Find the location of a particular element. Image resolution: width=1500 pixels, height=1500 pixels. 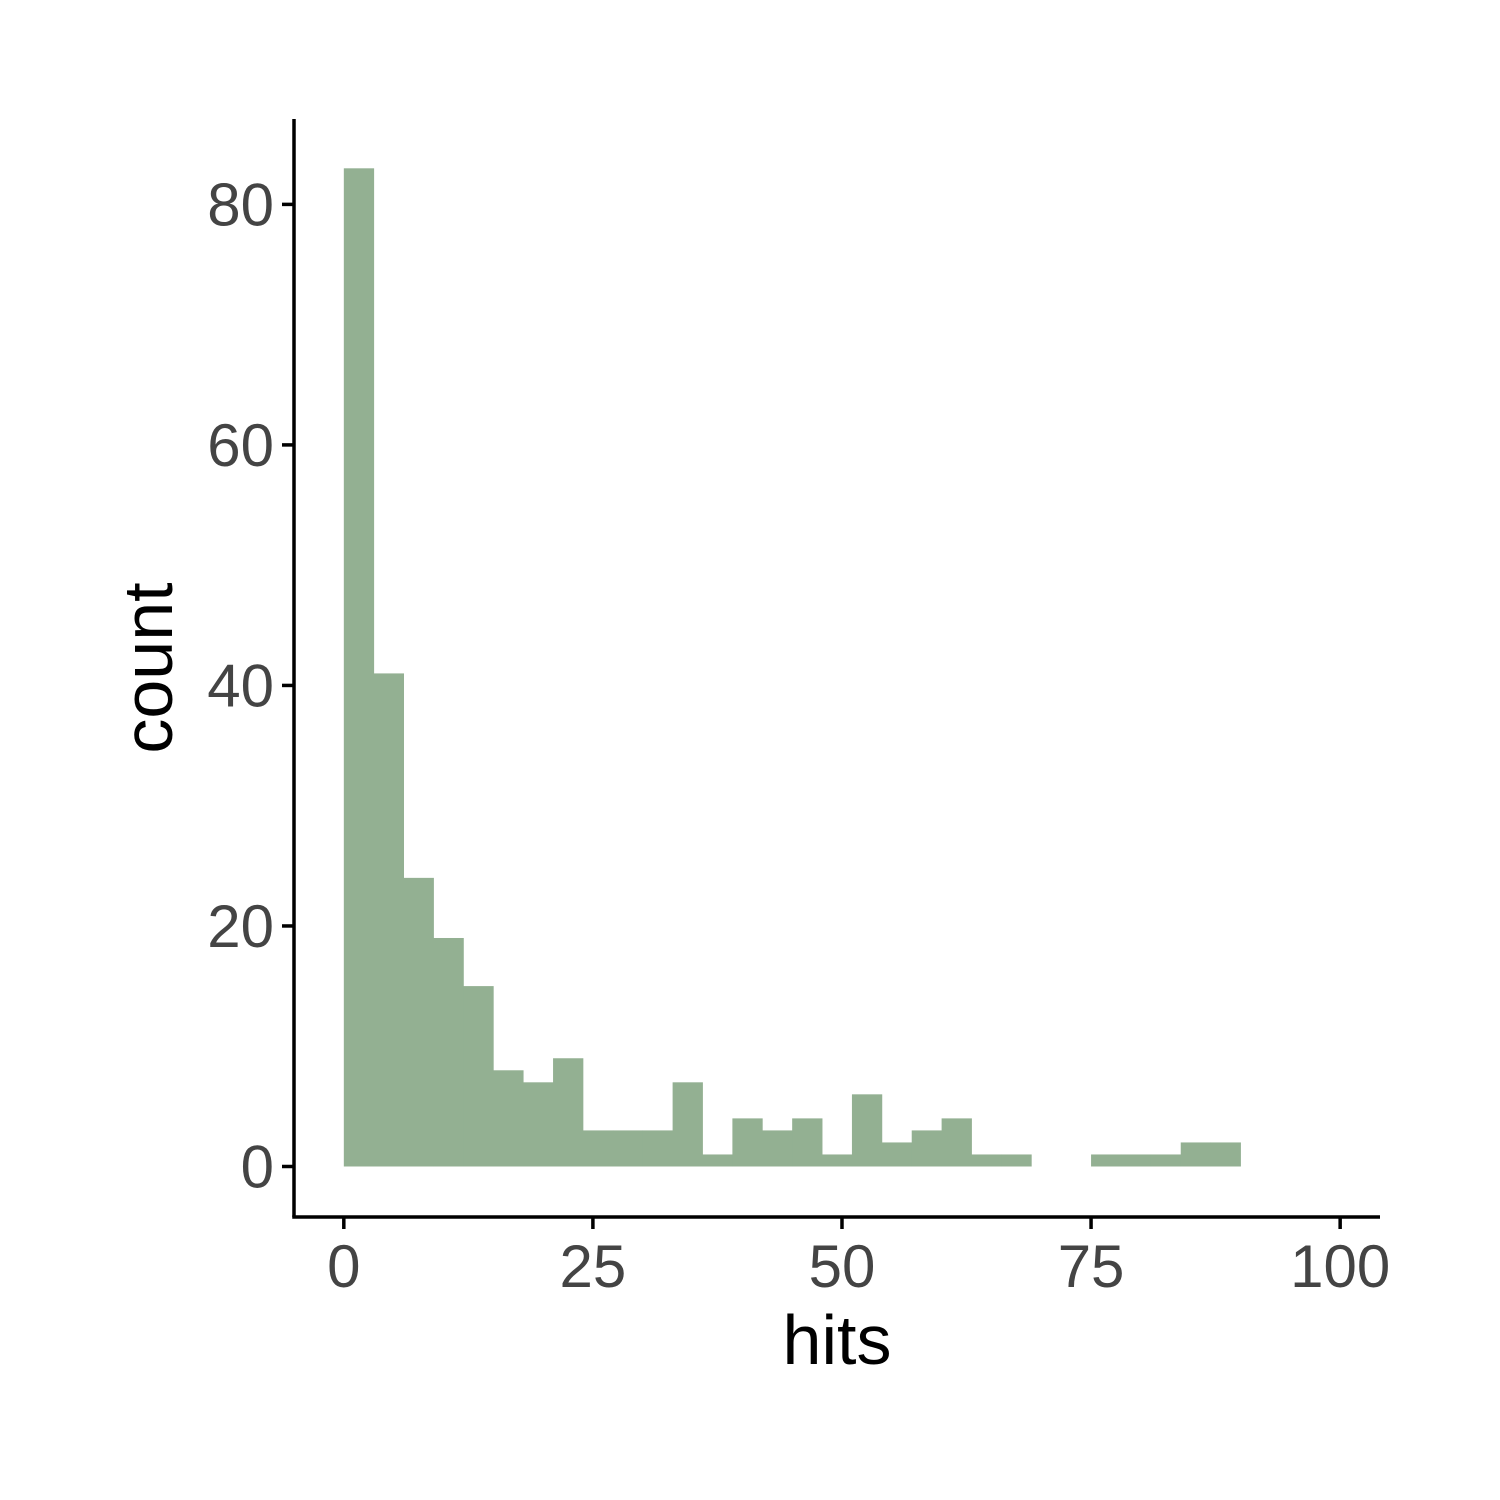

x-tick-label: 25 is located at coordinates (593, 1266).